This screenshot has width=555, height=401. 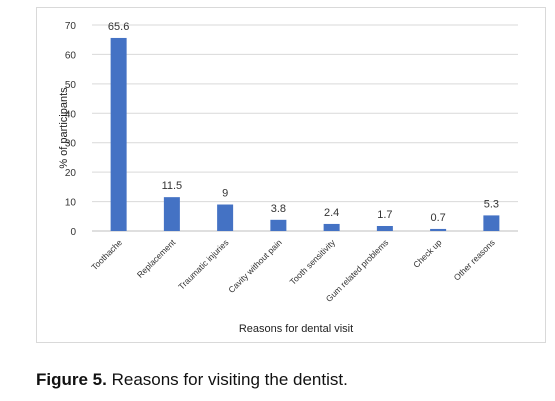 I want to click on figure-number: Figure 5., so click(x=71, y=379).